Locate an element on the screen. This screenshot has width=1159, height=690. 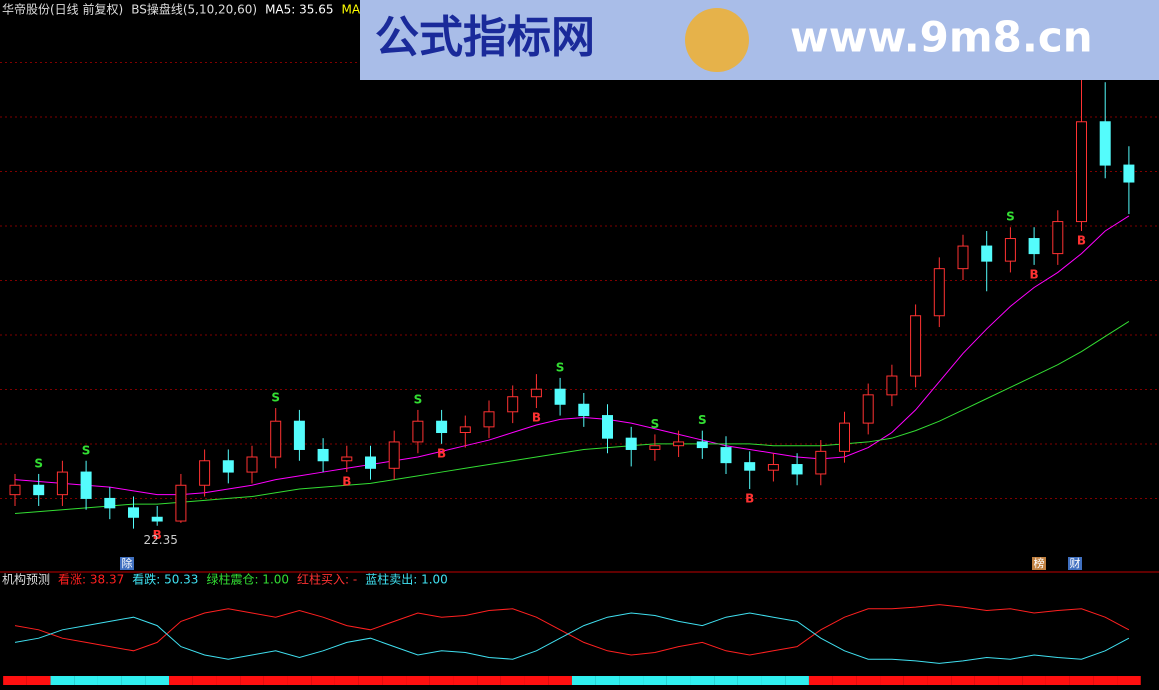
event-label: 除 is located at coordinates (127, 563).